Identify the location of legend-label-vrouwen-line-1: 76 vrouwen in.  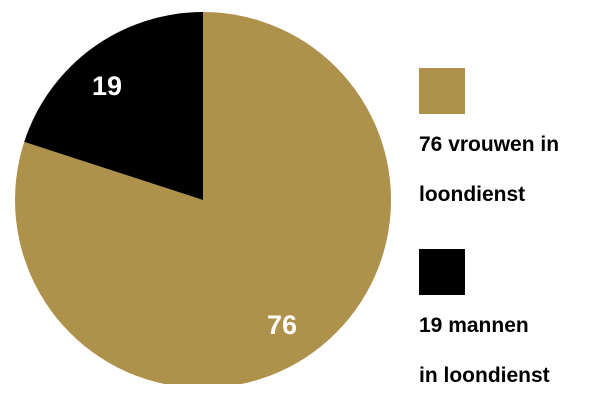
(489, 144).